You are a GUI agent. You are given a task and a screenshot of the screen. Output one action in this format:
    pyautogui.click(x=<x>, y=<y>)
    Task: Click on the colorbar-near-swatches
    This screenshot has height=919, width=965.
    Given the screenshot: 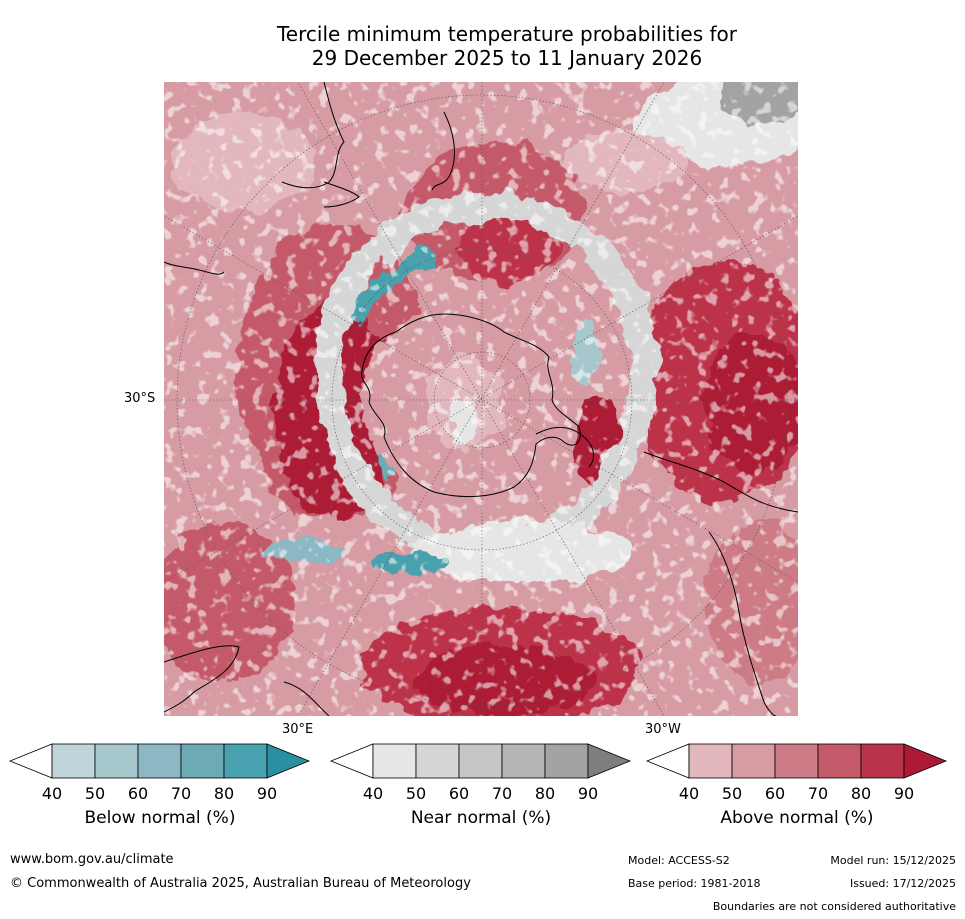 What is the action you would take?
    pyautogui.click(x=480, y=761)
    